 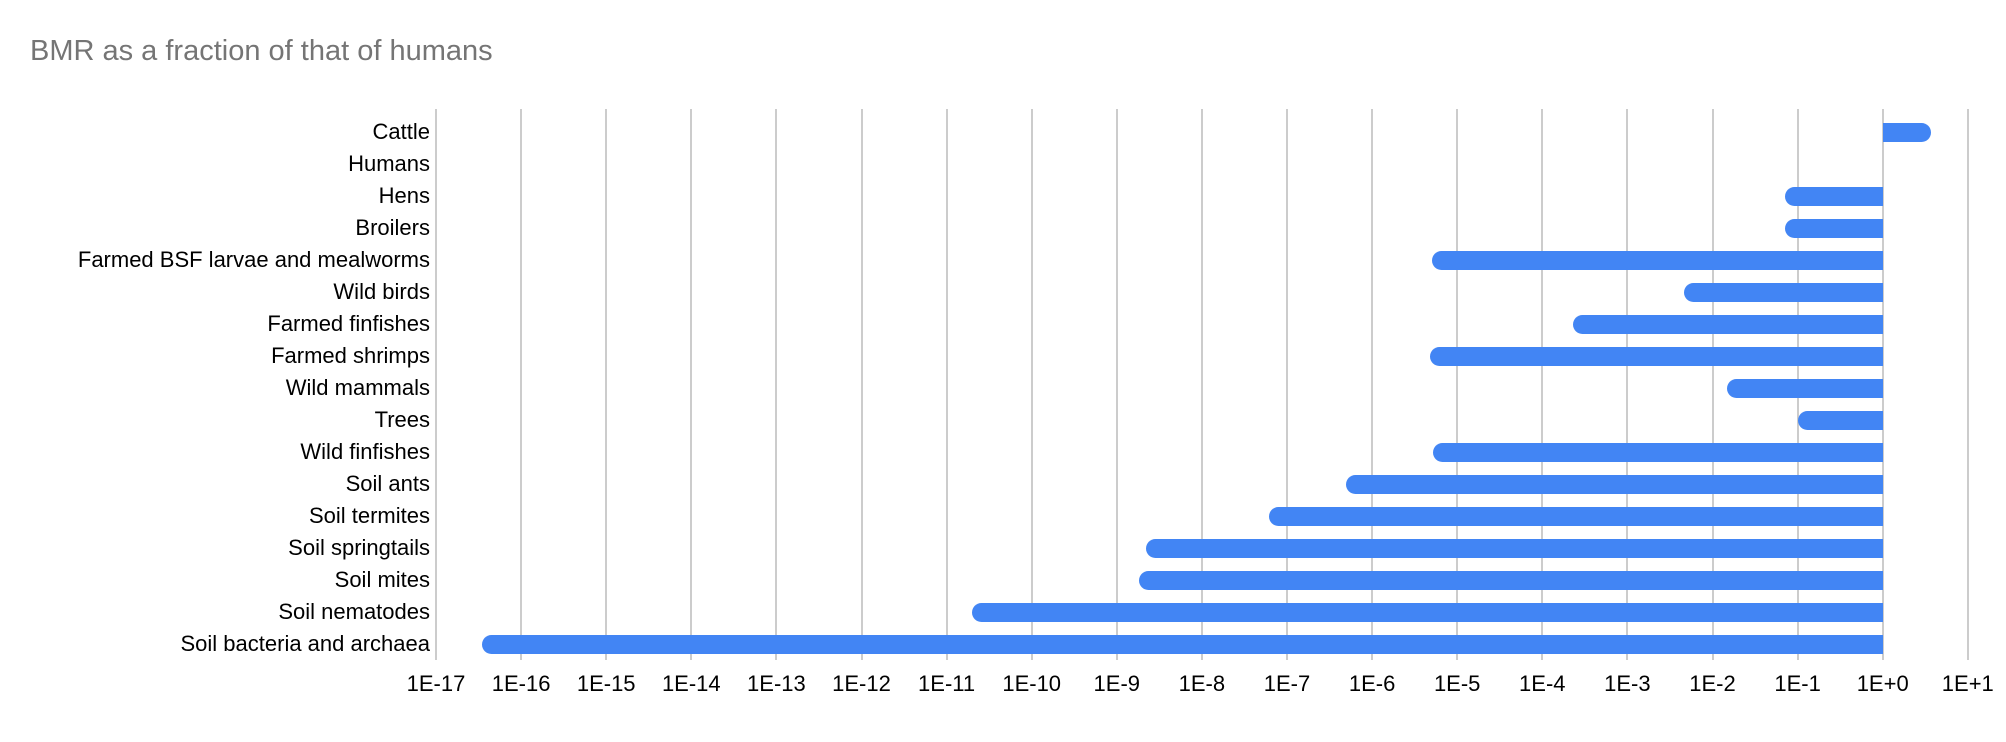 I want to click on category-label-soil-mites: Soil mites, so click(x=382, y=579).